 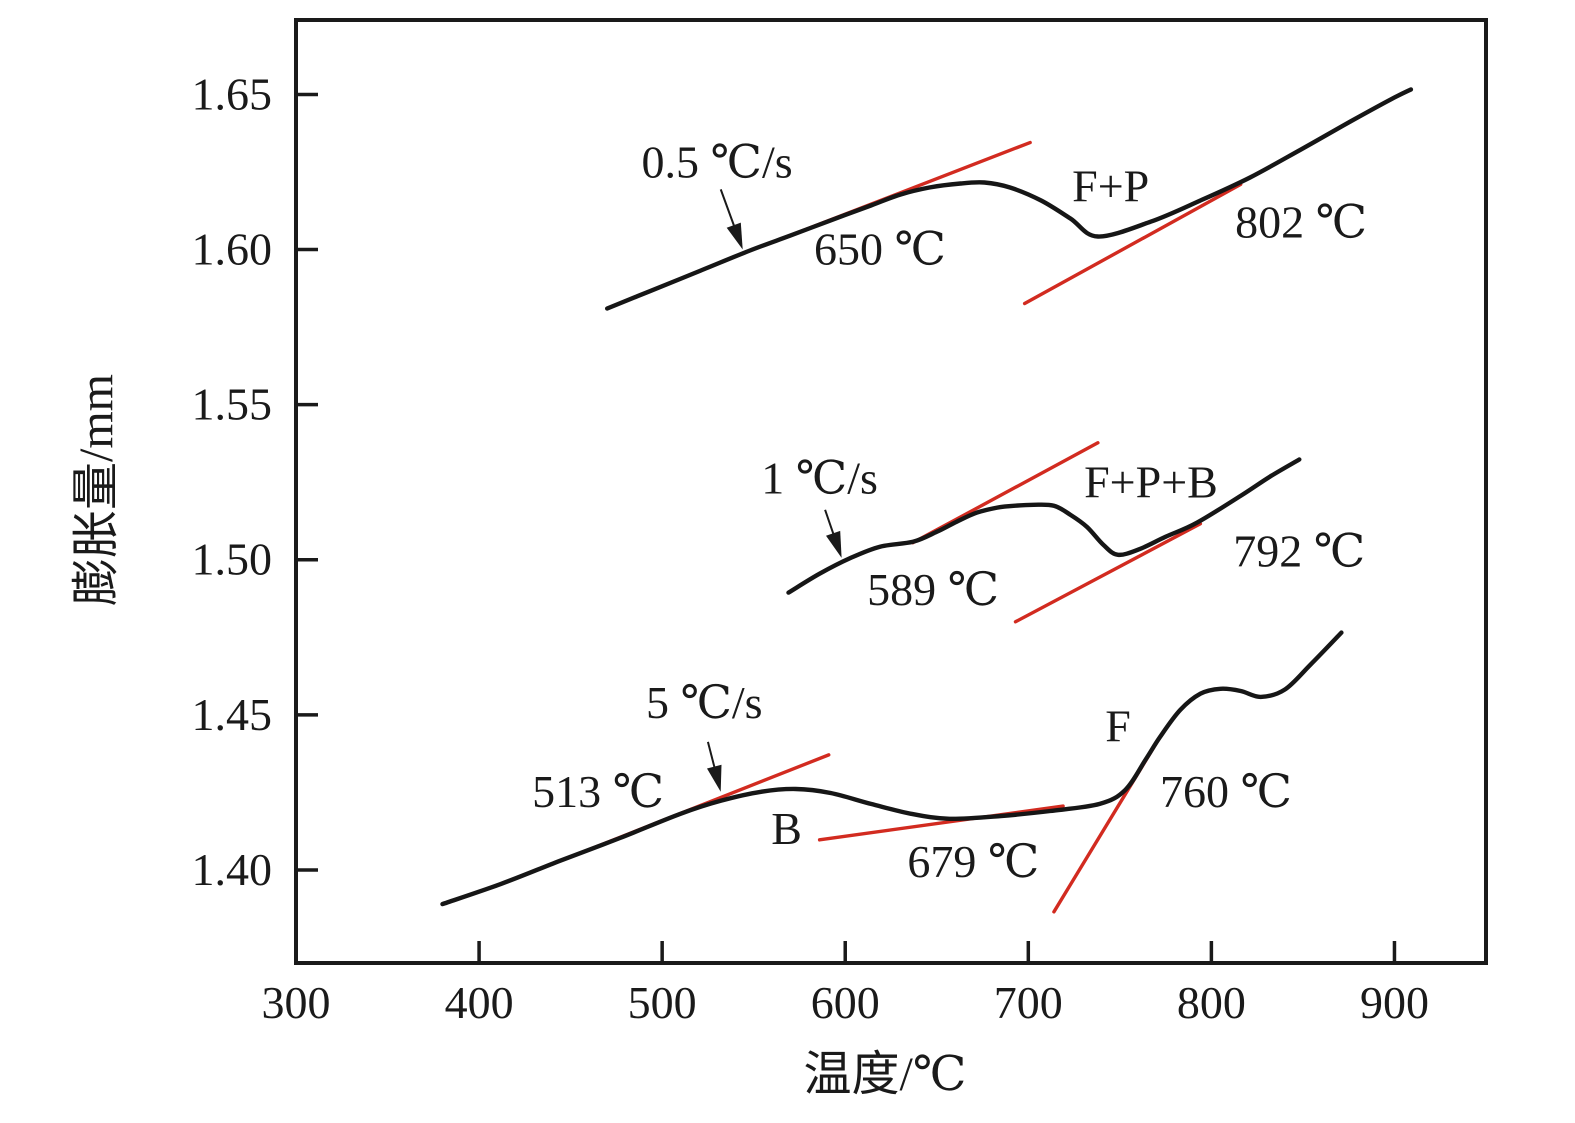 I want to click on curve-5c-per-s, so click(x=892, y=768).